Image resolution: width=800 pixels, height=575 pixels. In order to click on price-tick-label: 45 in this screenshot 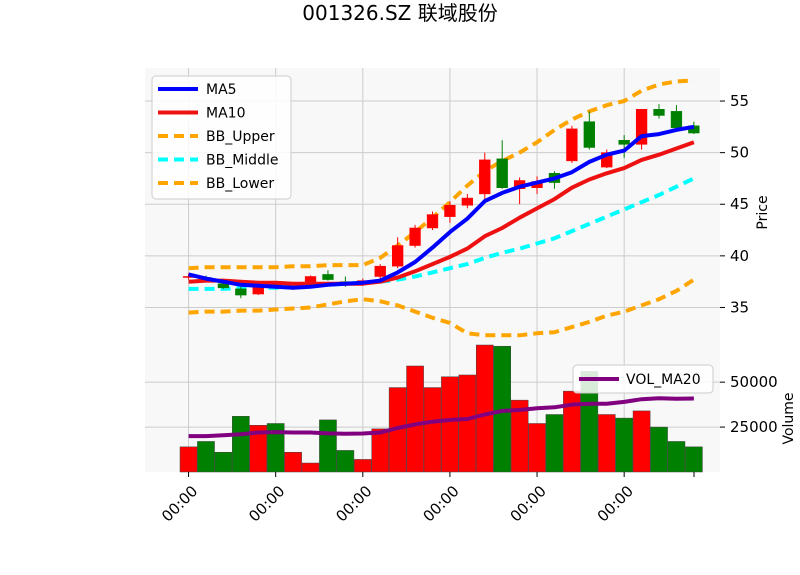, I will do `click(739, 204)`.